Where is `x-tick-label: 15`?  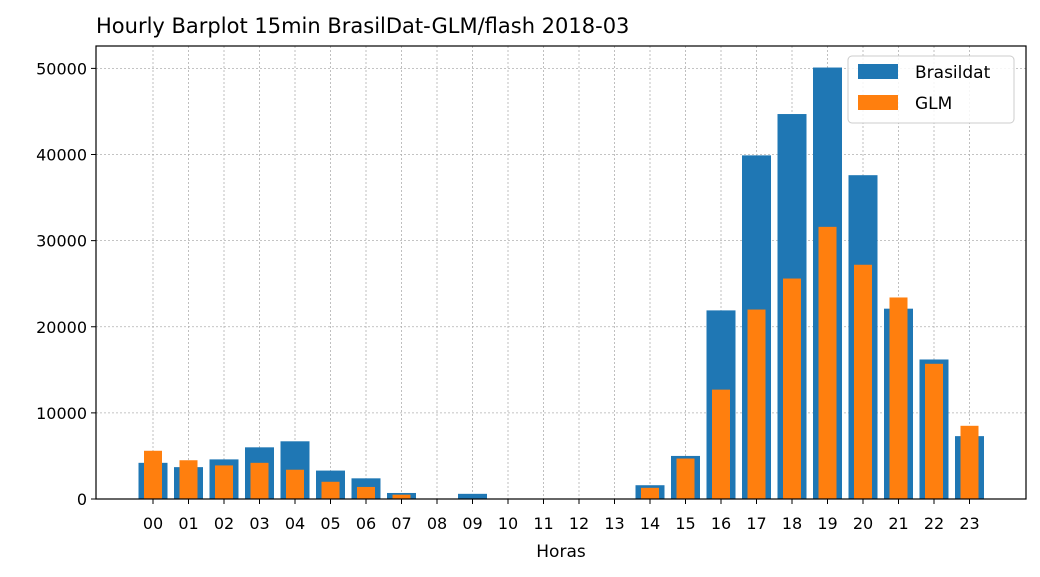 x-tick-label: 15 is located at coordinates (685, 523).